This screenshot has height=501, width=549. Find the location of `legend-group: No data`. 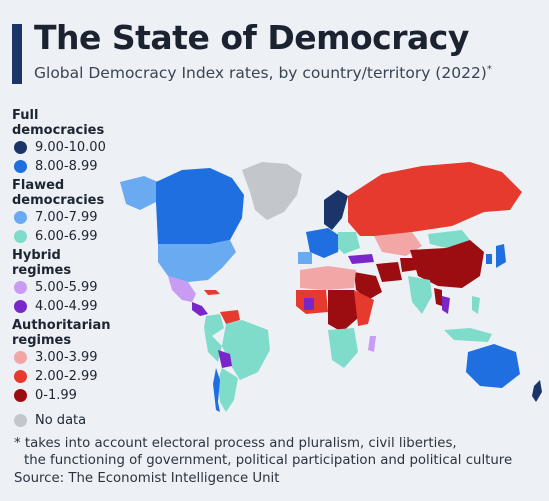

legend-group: No data is located at coordinates (82, 420).